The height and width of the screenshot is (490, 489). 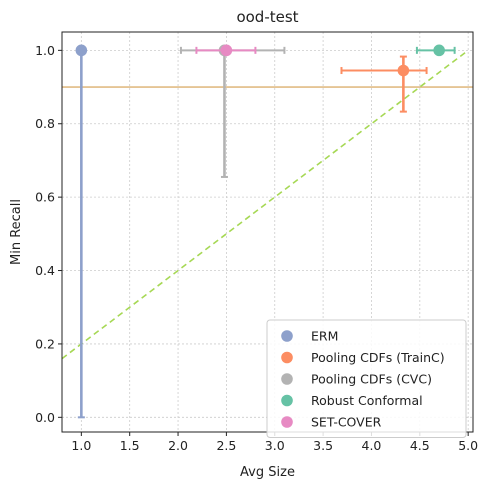 I want to click on legend-label: SET-COVER, so click(x=346, y=422).